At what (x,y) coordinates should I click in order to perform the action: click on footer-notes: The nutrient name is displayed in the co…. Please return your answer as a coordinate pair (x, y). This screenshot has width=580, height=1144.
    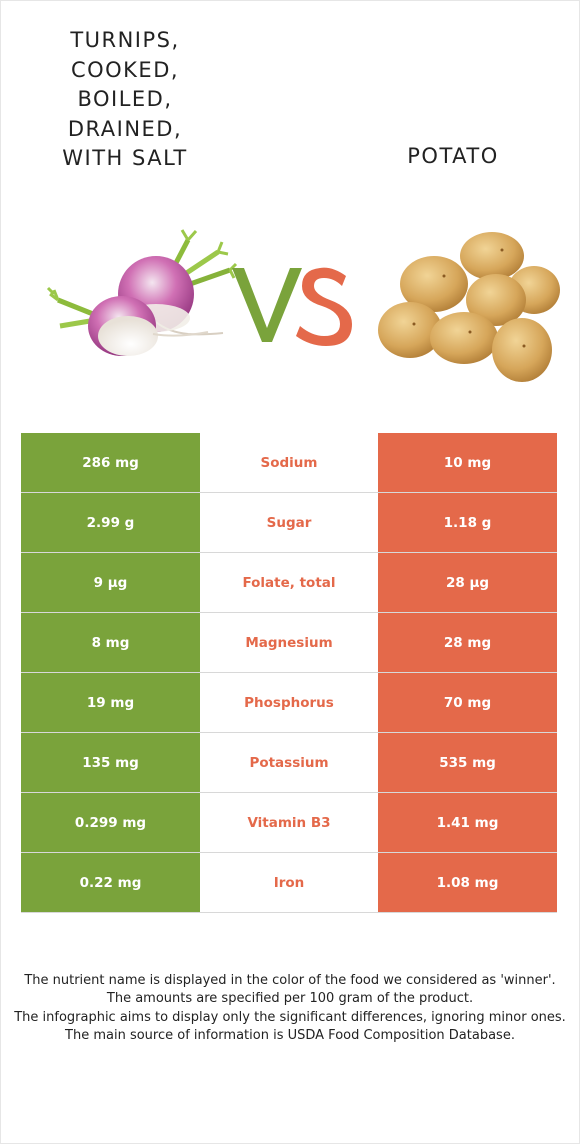
    Looking at the image, I should click on (290, 1008).